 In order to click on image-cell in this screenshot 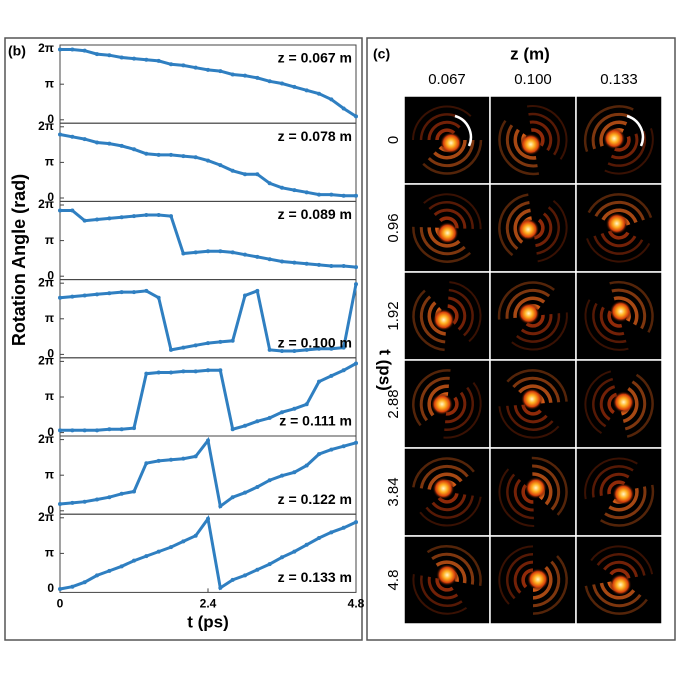, I will do `click(533, 404)`.